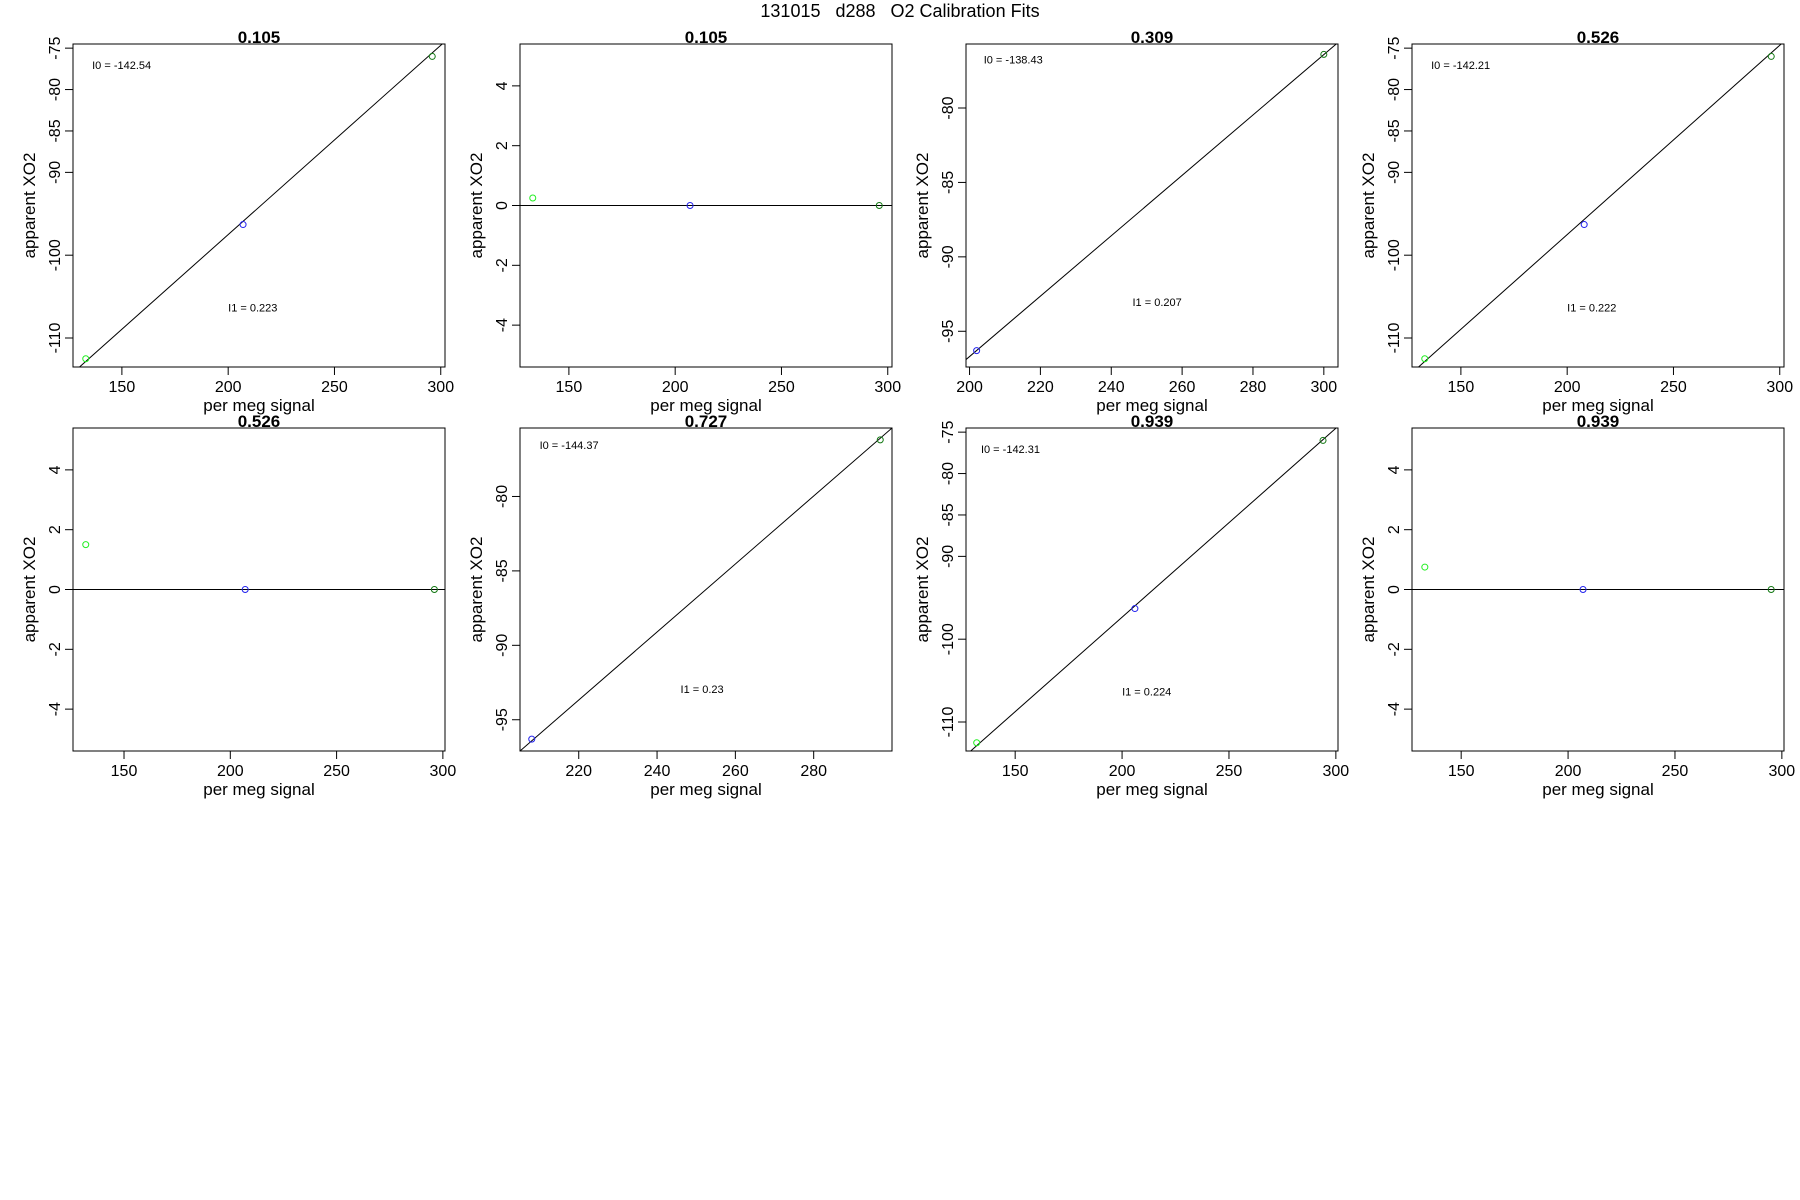  I want to click on panel-title: 0.526, so click(259, 421).